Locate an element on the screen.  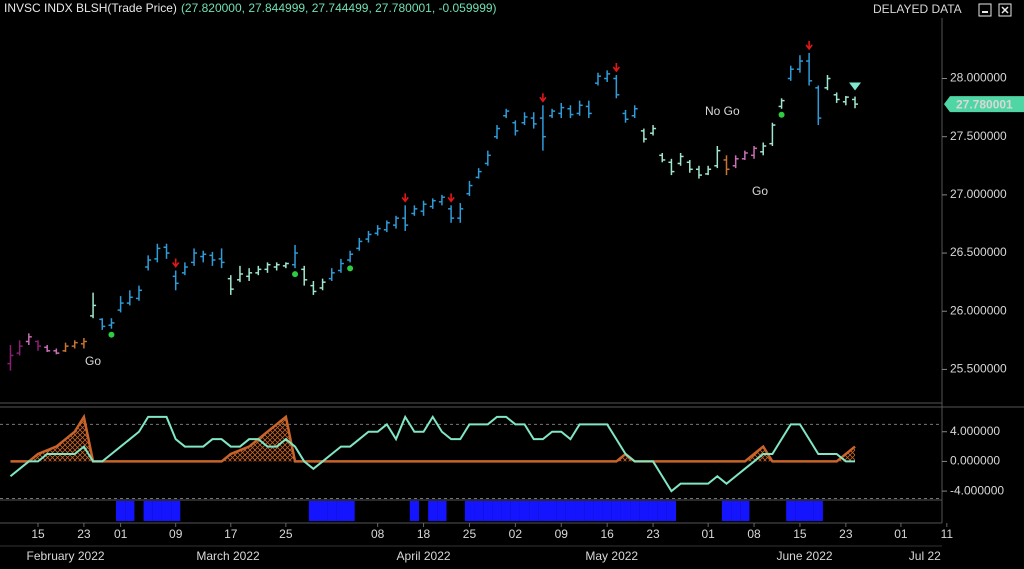
y-tick-label: -4.000000 is located at coordinates (977, 490).